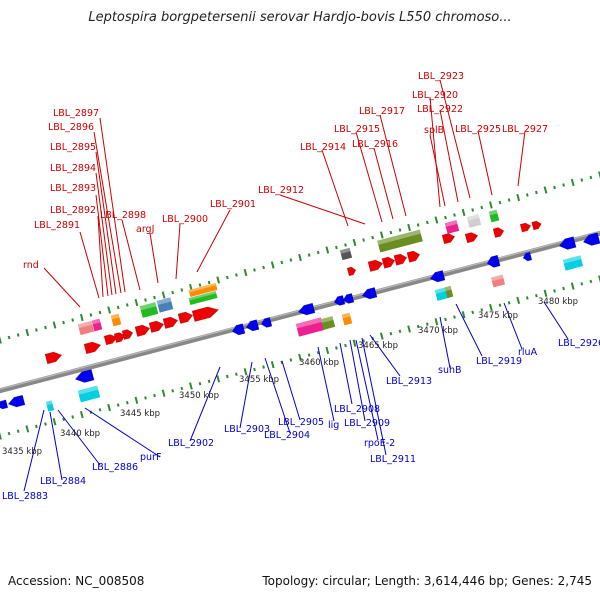 This screenshot has height=600, width=600. What do you see at coordinates (145, 229) in the screenshot?
I see `forward-gene-label: argJ` at bounding box center [145, 229].